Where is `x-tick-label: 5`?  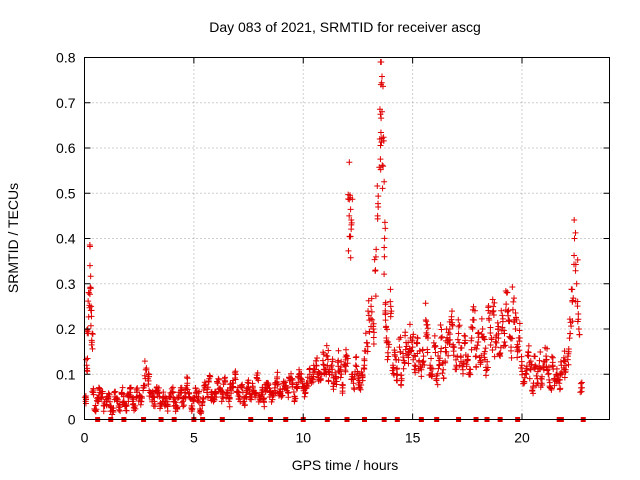
x-tick-label: 5 is located at coordinates (194, 438).